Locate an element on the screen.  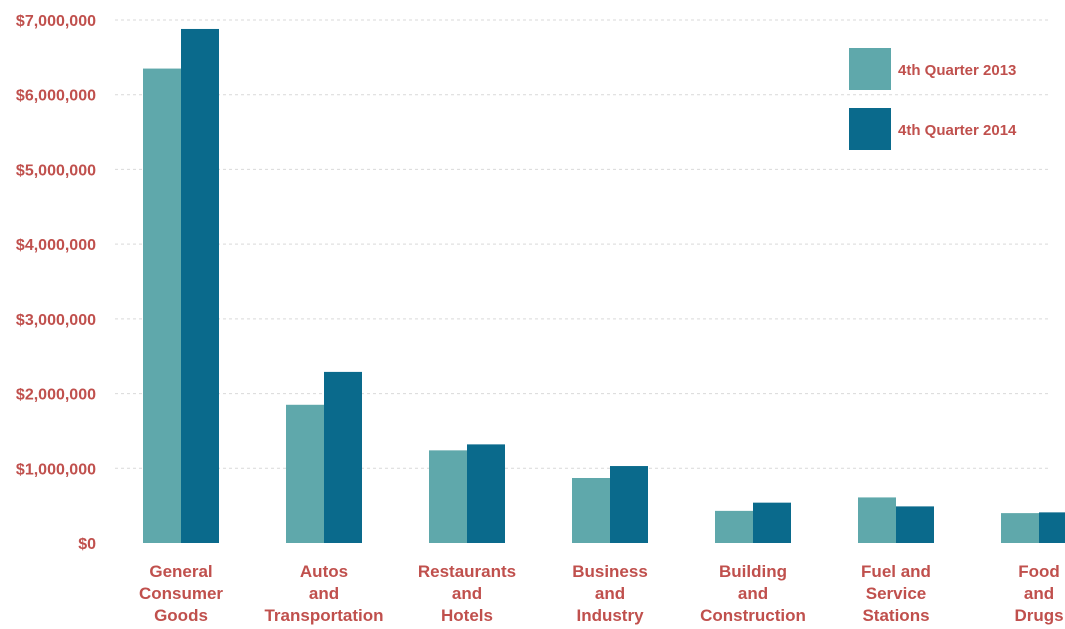
category-label-line: General is located at coordinates (180, 571).